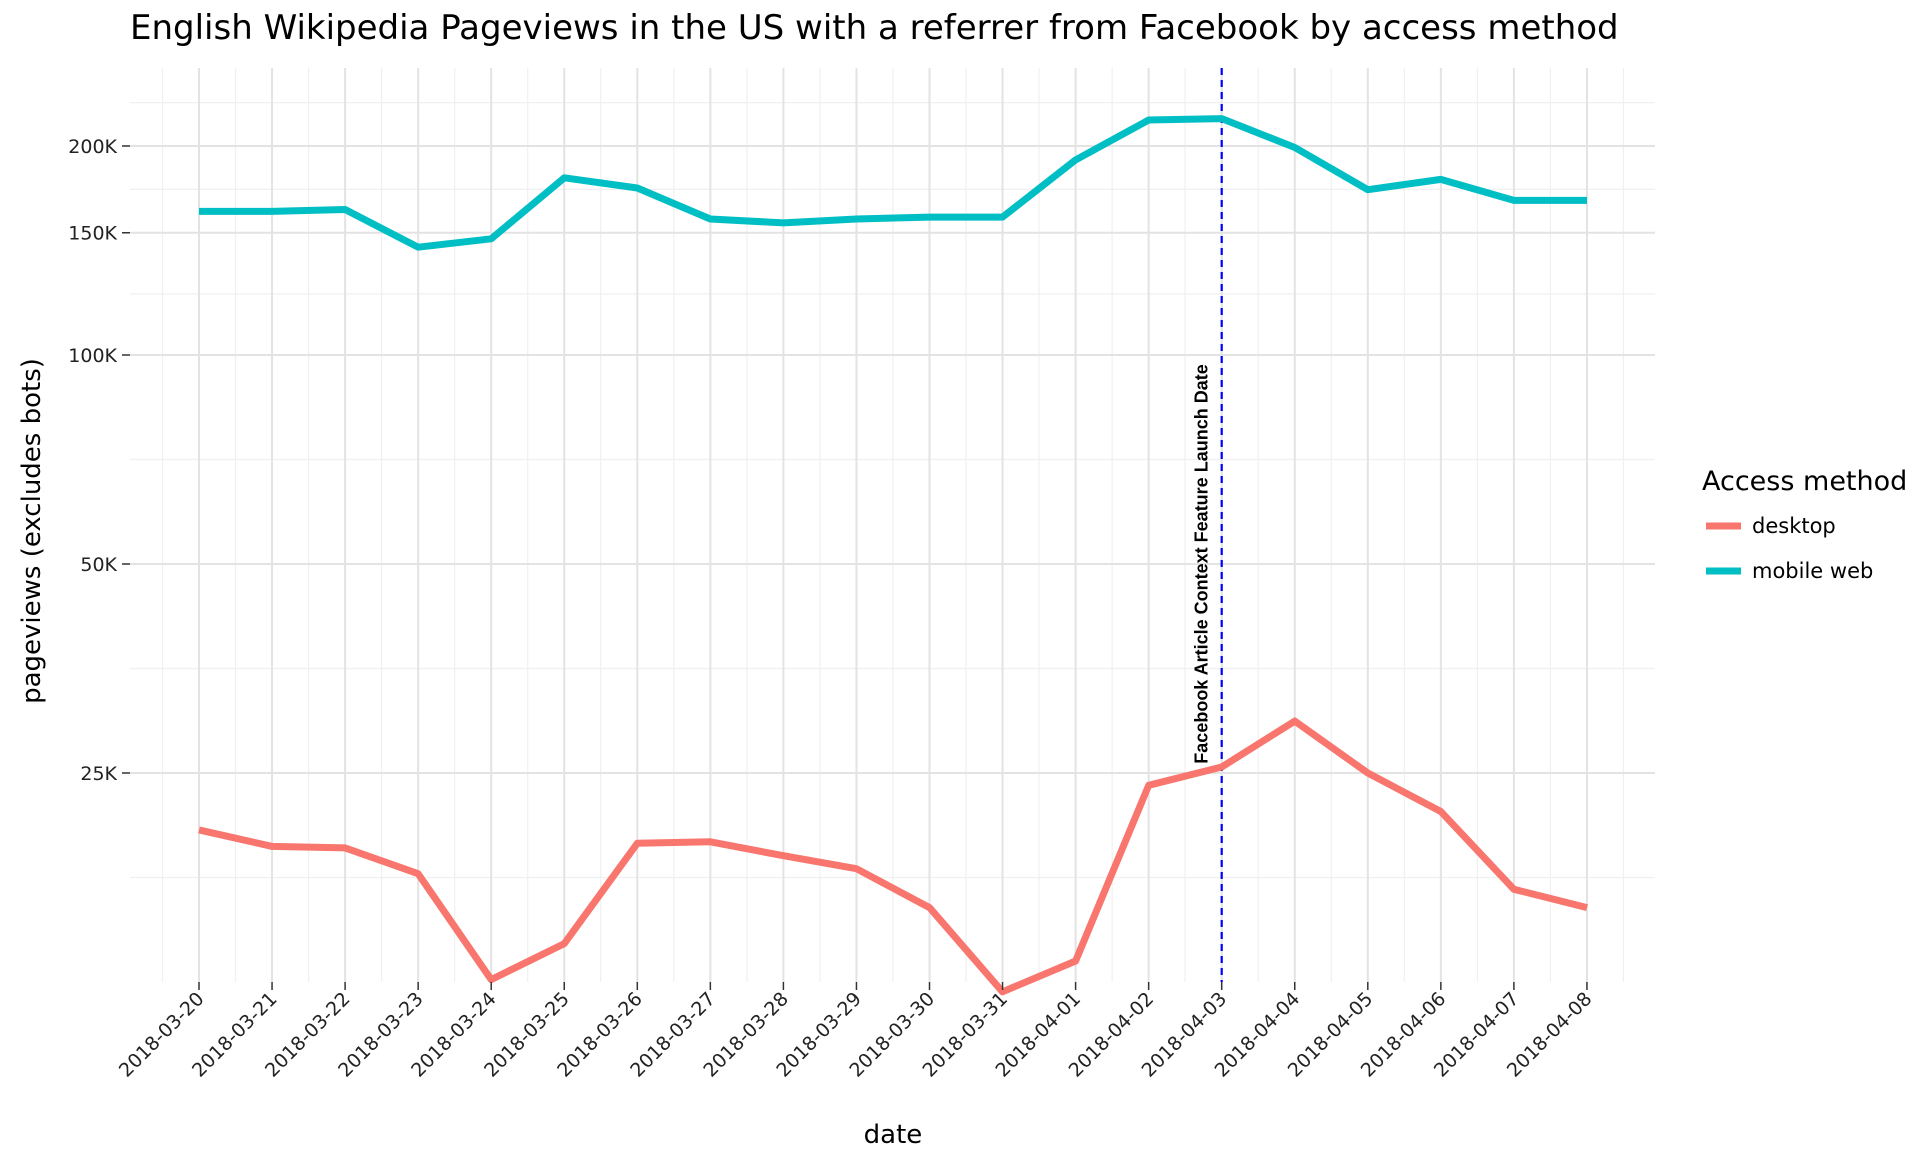  Describe the element at coordinates (98, 774) in the screenshot. I see `y-tick-label: 25K` at that location.